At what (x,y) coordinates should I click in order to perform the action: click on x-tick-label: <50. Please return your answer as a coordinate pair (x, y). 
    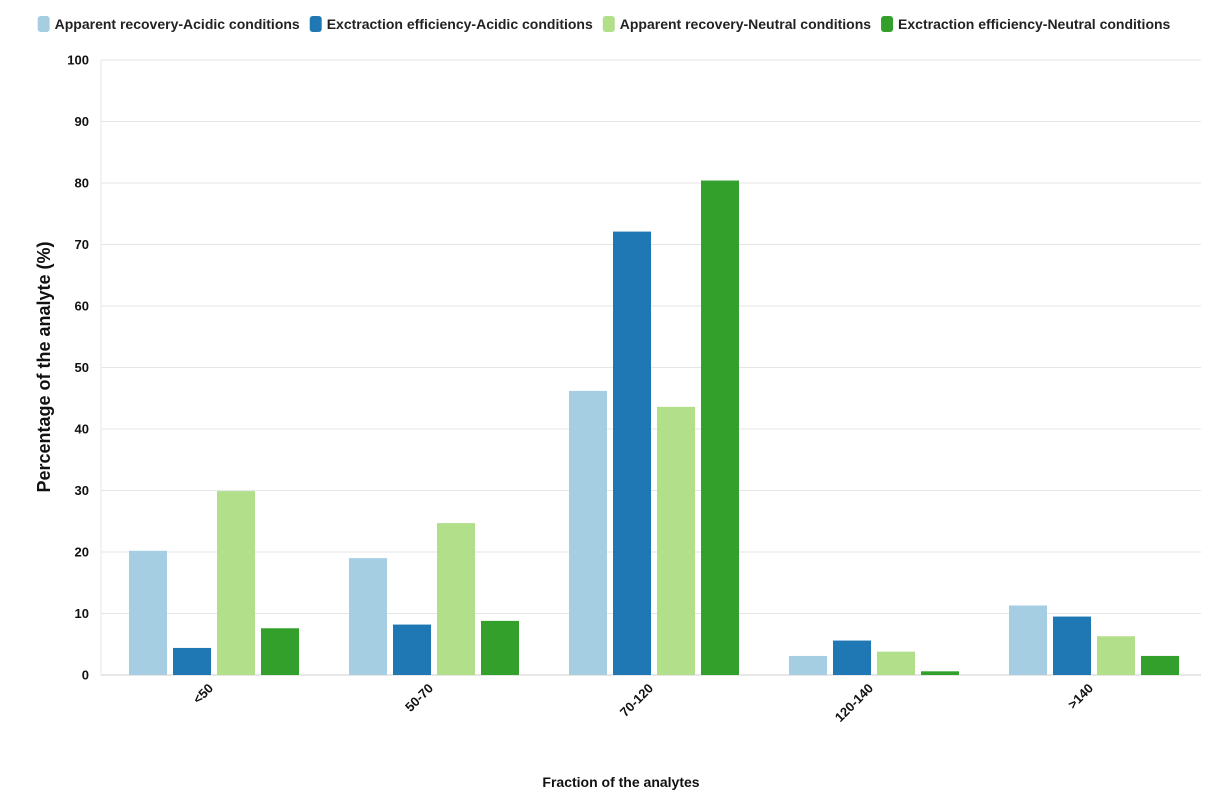
    Looking at the image, I should click on (203, 694).